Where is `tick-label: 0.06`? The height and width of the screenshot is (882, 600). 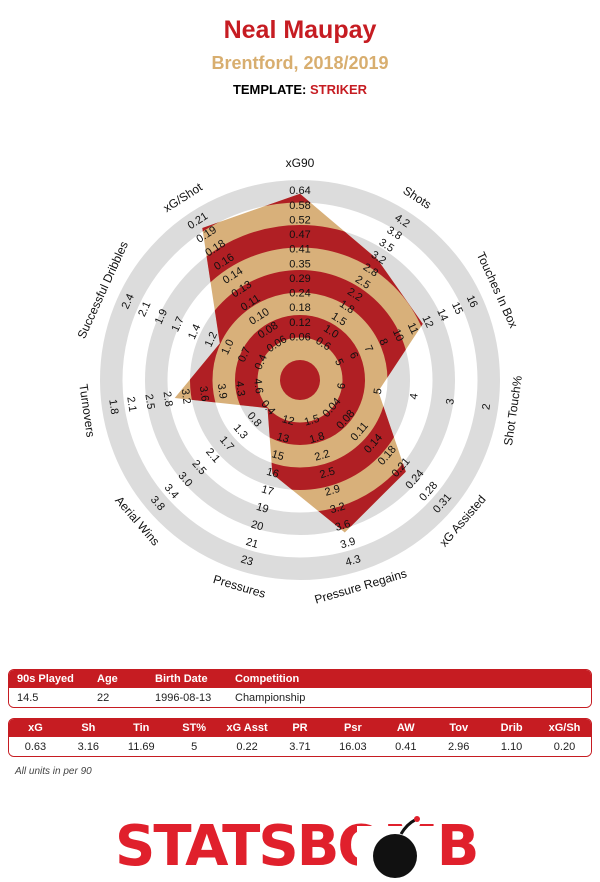
tick-label: 0.06 is located at coordinates (299, 337).